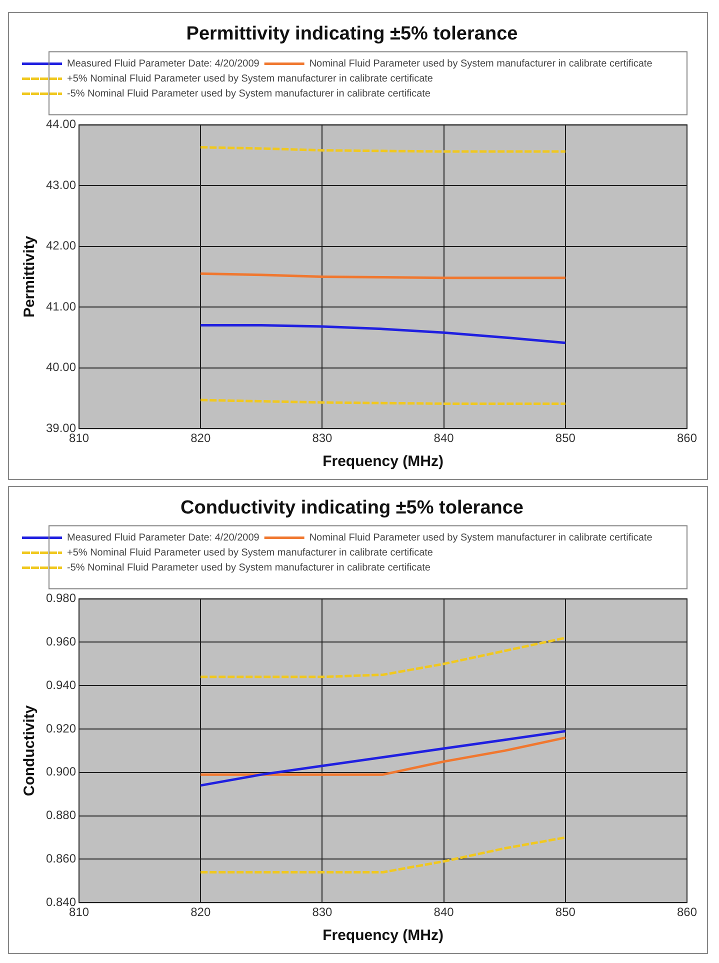 The width and height of the screenshot is (719, 963). What do you see at coordinates (61, 685) in the screenshot?
I see `y-tick-label: 0.940` at bounding box center [61, 685].